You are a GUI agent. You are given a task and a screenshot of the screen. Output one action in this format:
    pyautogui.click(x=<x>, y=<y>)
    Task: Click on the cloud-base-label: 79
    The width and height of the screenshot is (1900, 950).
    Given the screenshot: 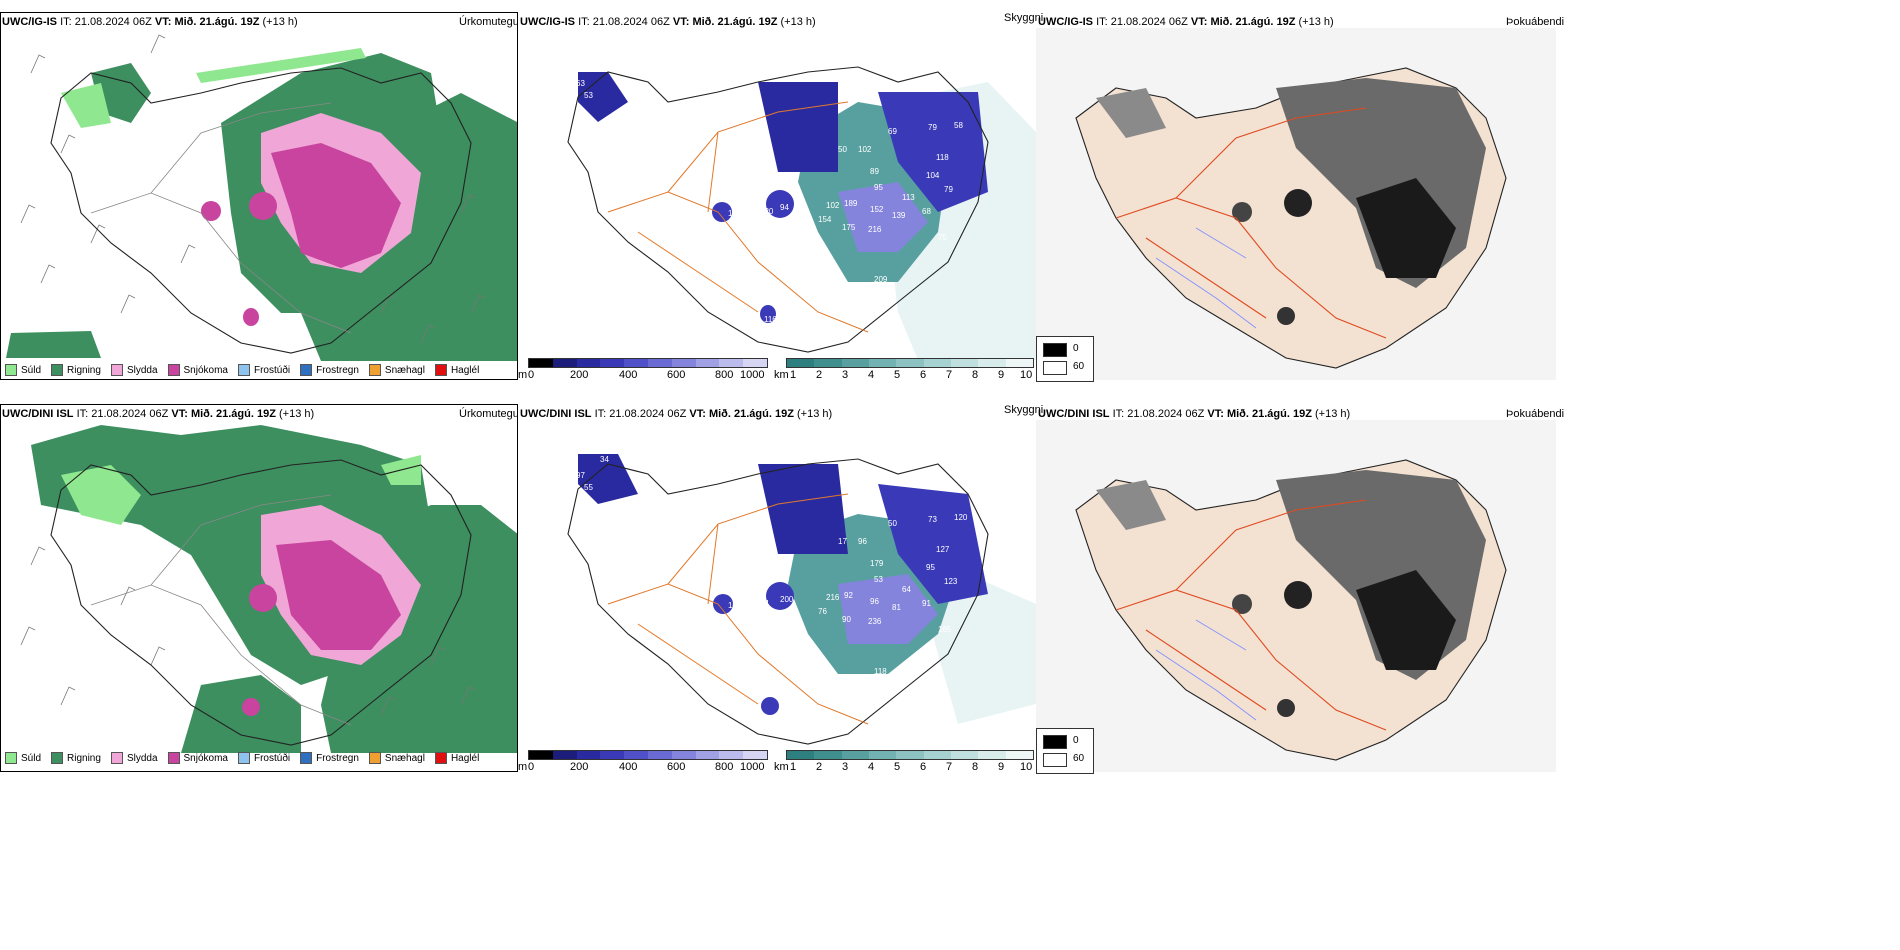 What is the action you would take?
    pyautogui.click(x=948, y=189)
    